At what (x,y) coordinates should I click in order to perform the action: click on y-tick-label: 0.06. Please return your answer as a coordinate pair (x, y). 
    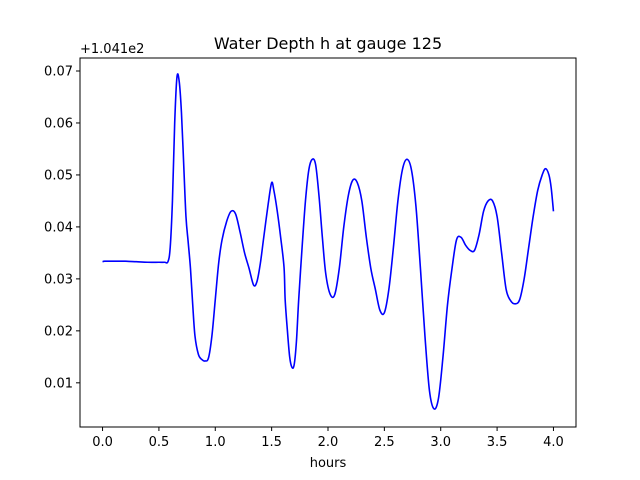
    Looking at the image, I should click on (58, 123).